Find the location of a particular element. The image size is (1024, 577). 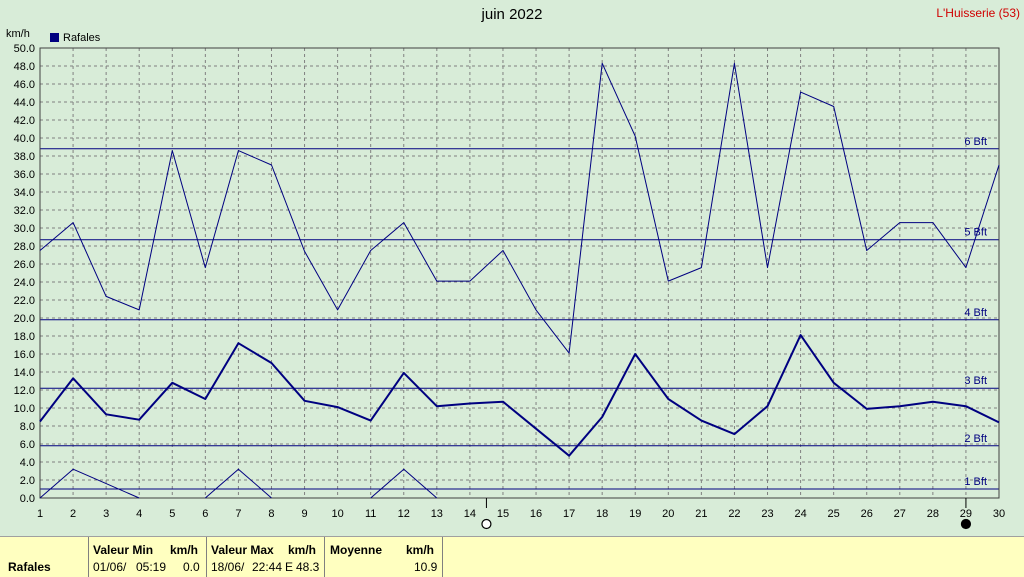

y-tick-label: 42.0 is located at coordinates (24, 121).